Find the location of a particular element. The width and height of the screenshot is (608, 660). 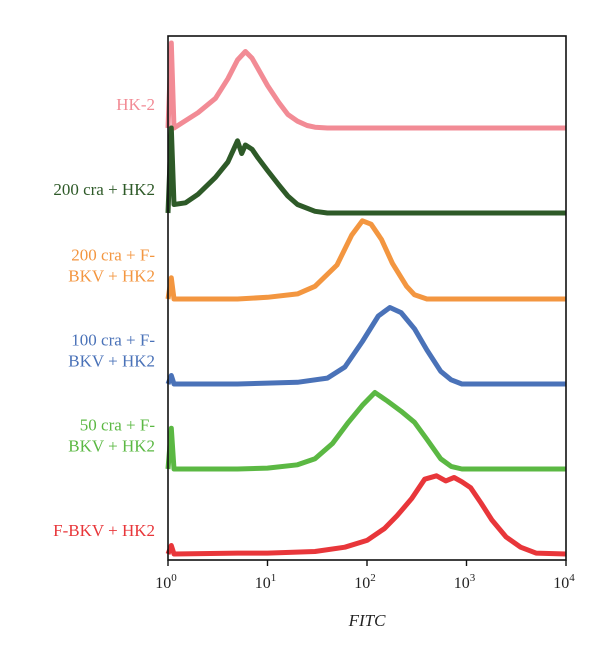

x-tick-label-3: 10² is located at coordinates (365, 582).